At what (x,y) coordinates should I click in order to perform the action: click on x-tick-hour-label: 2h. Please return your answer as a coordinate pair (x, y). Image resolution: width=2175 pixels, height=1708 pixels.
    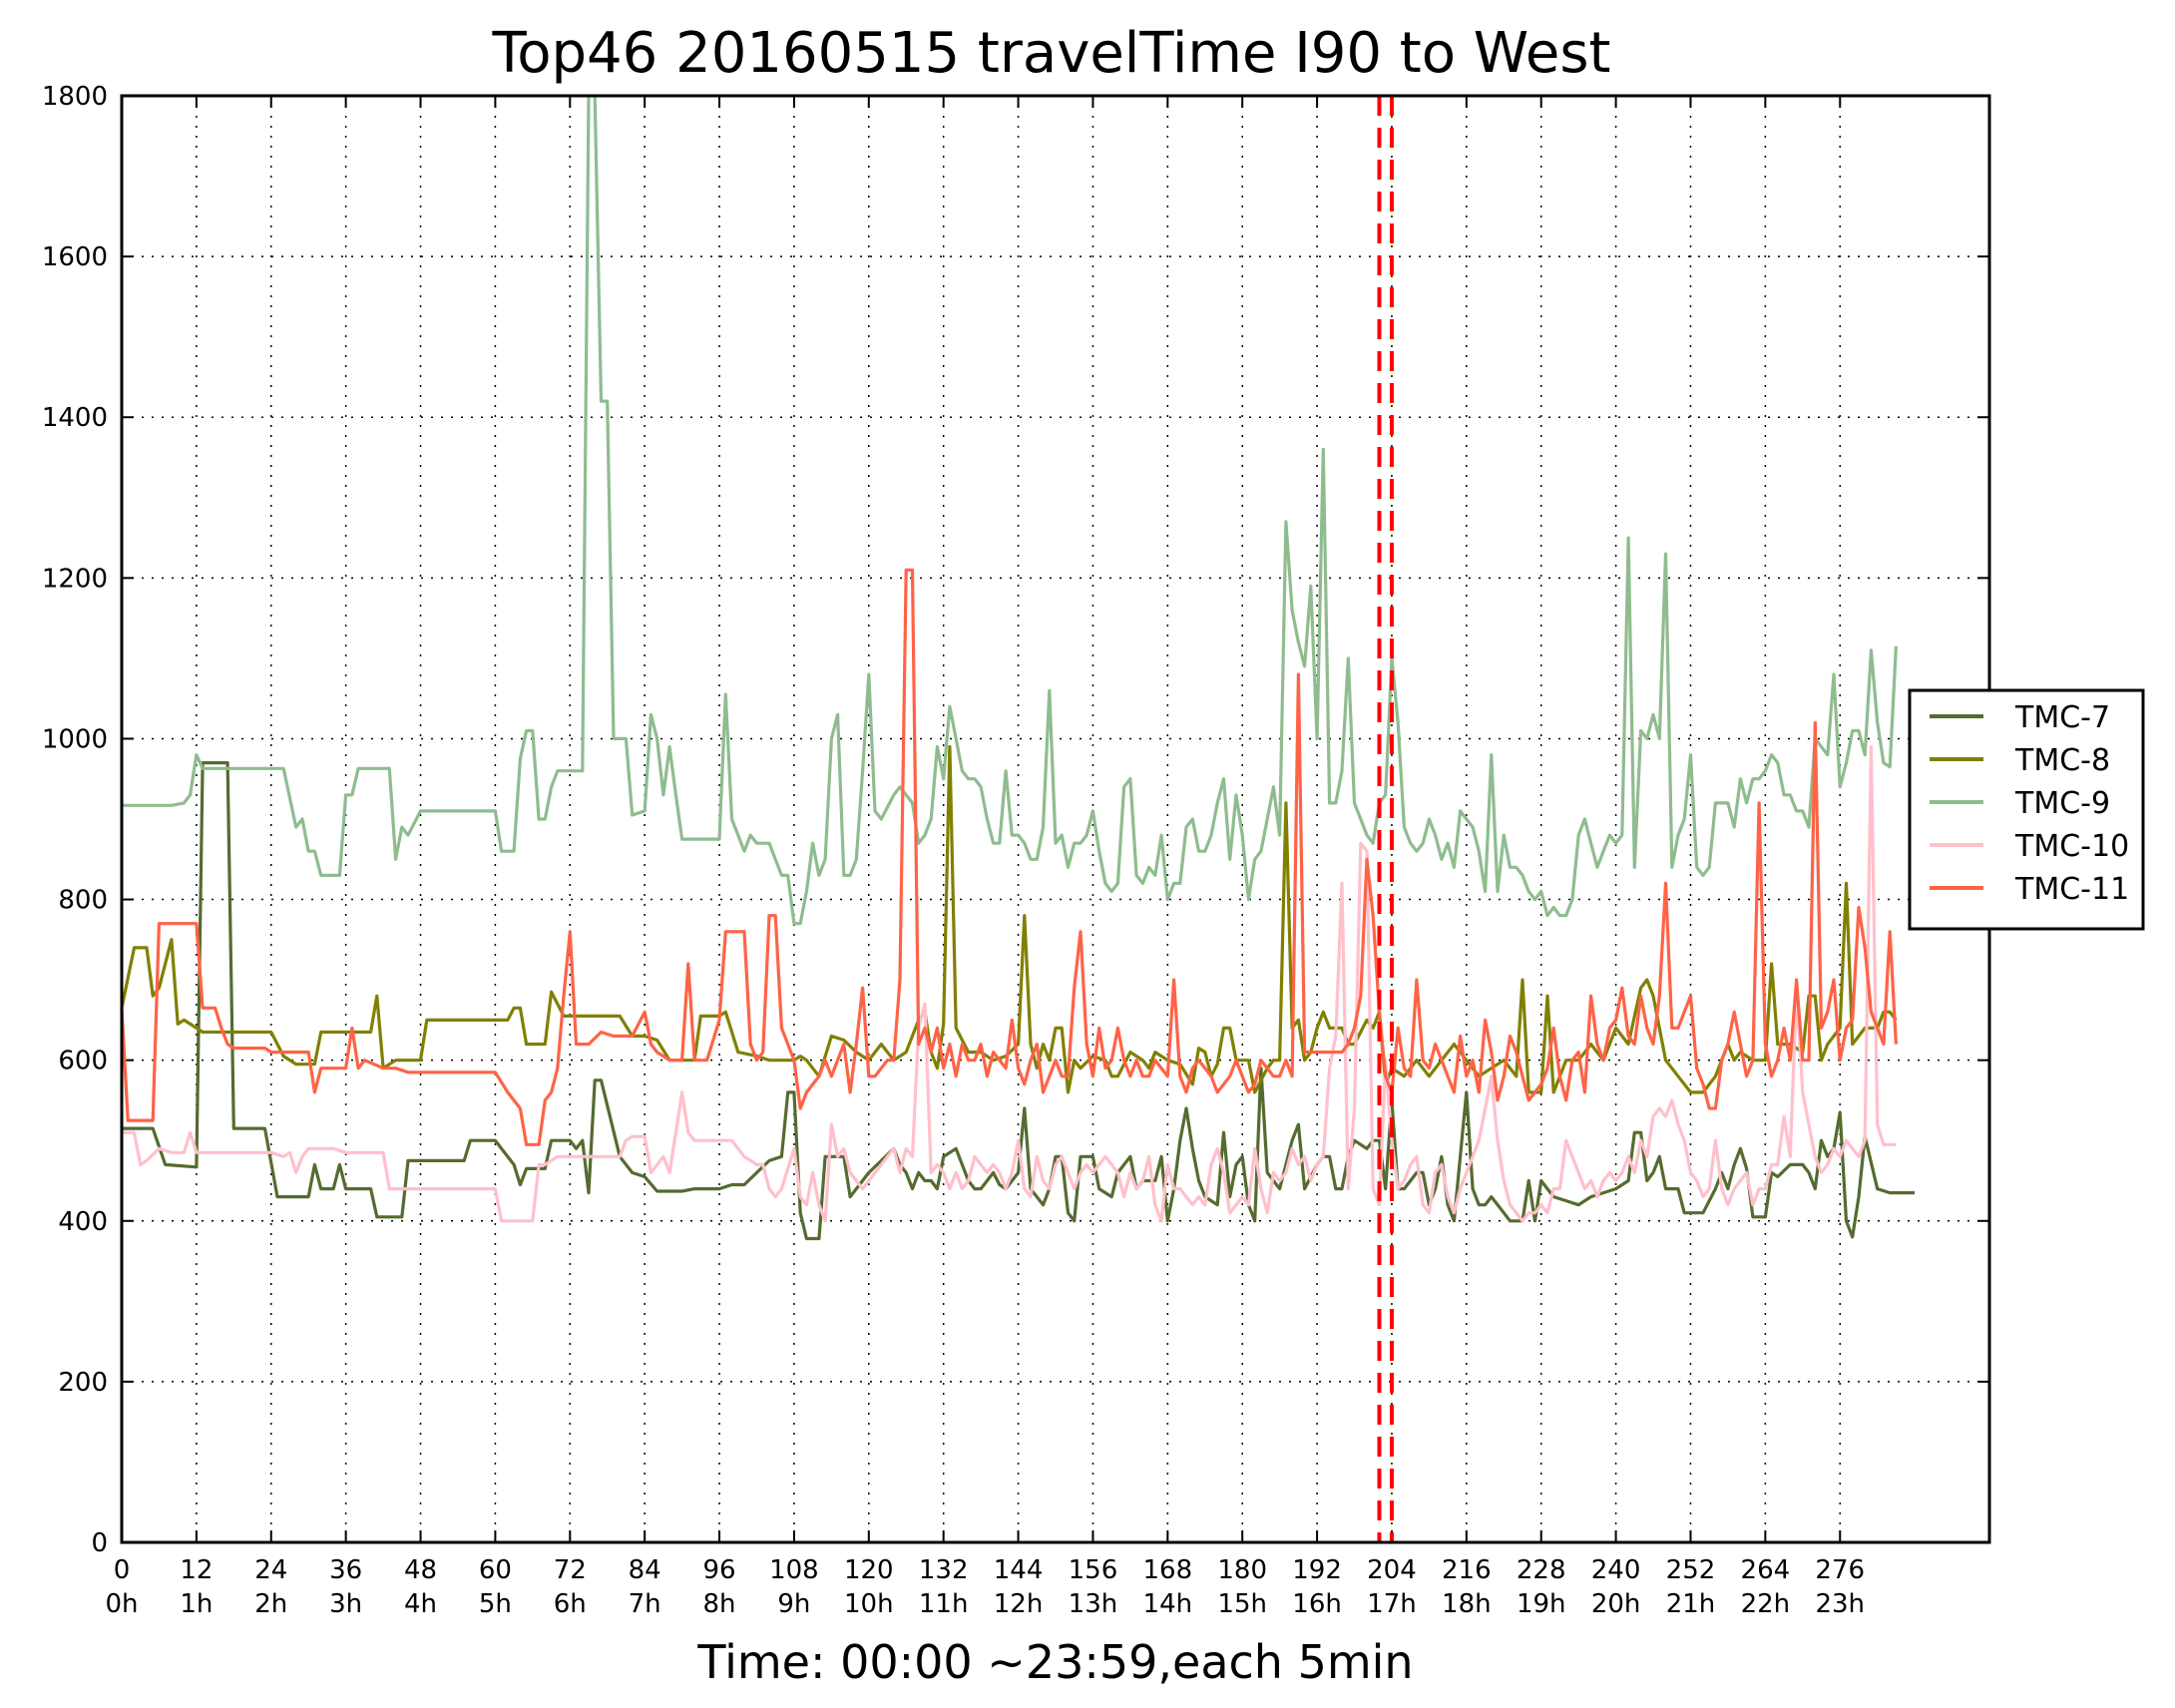
    Looking at the image, I should click on (270, 1604).